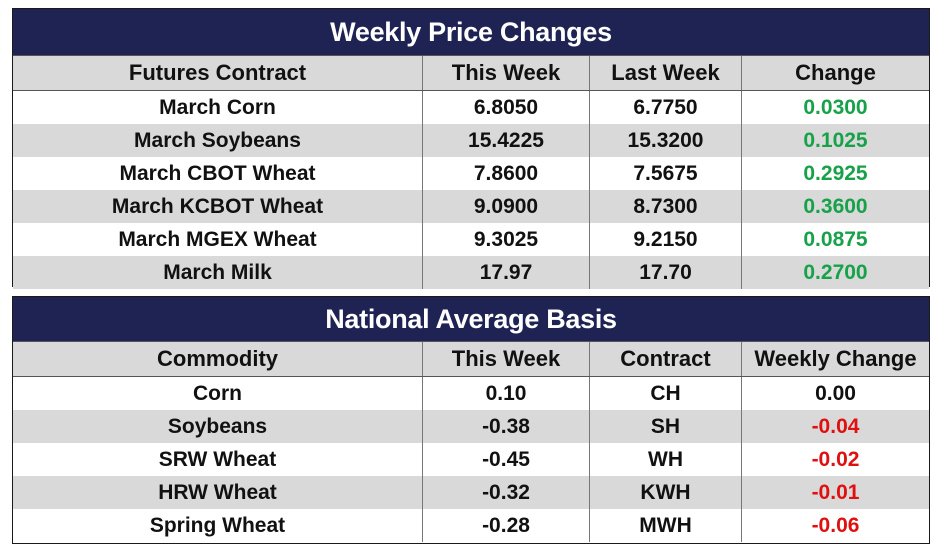  I want to click on weekly-change-cell: -0.06, so click(835, 525).